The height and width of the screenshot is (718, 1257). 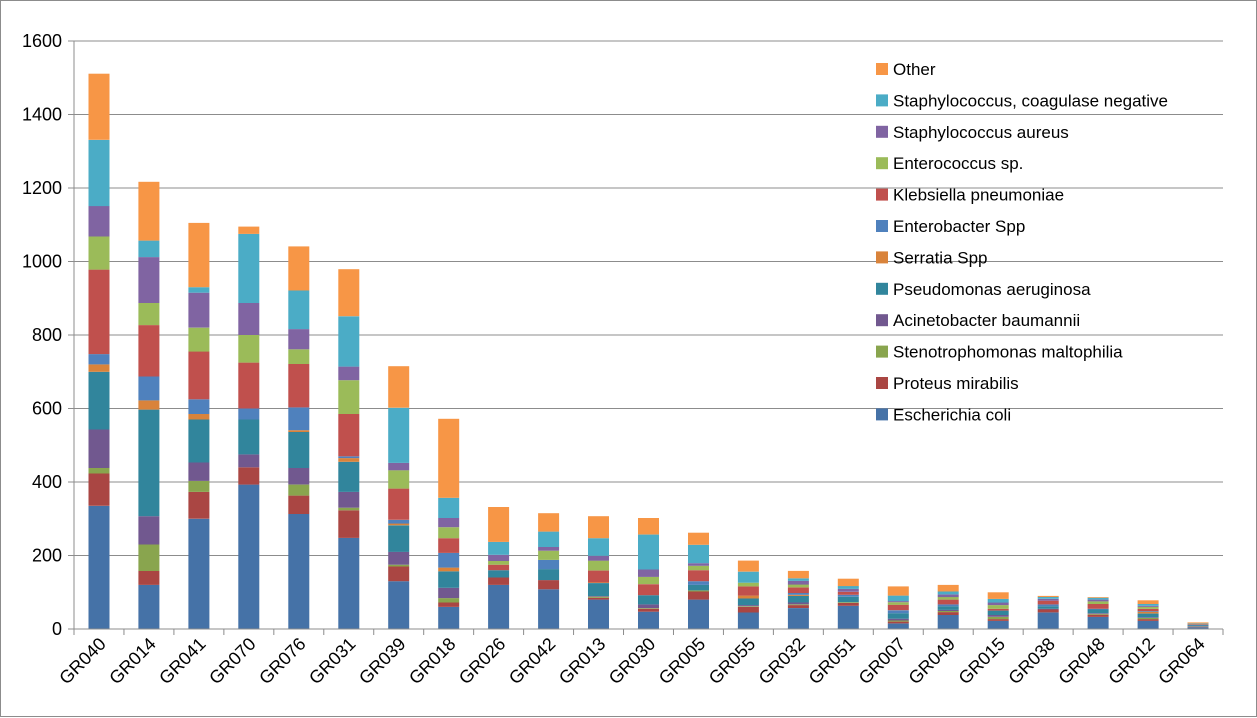 I want to click on legend-label: Other, so click(x=914, y=69).